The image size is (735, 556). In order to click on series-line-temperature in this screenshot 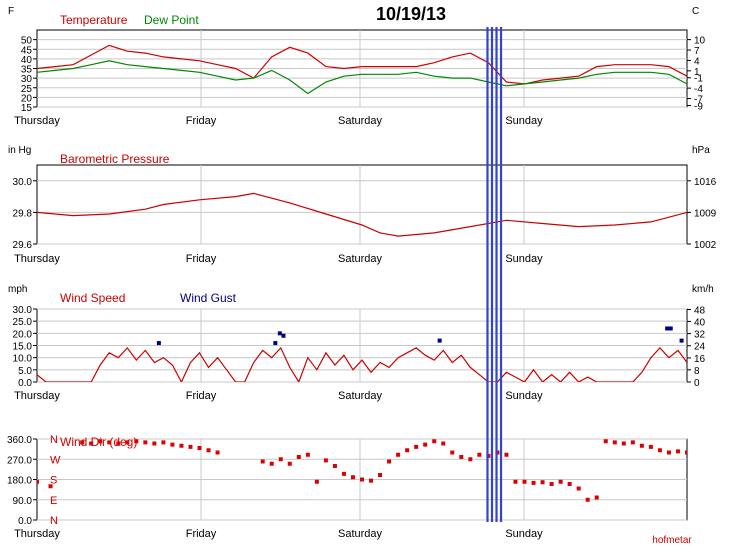, I will do `click(362, 64)`.